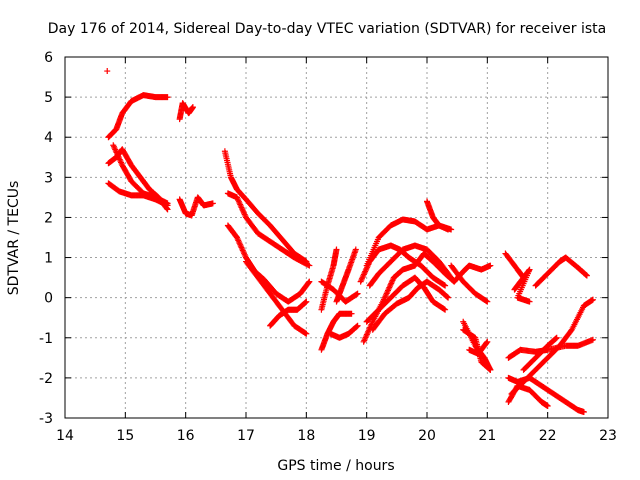 The image size is (640, 480). I want to click on x-tick-label: 14, so click(65, 436).